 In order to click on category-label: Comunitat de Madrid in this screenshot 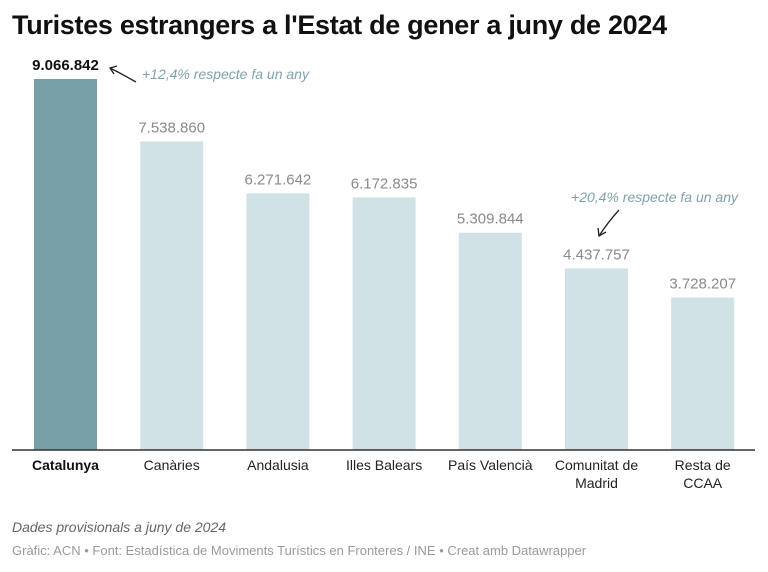, I will do `click(596, 474)`.